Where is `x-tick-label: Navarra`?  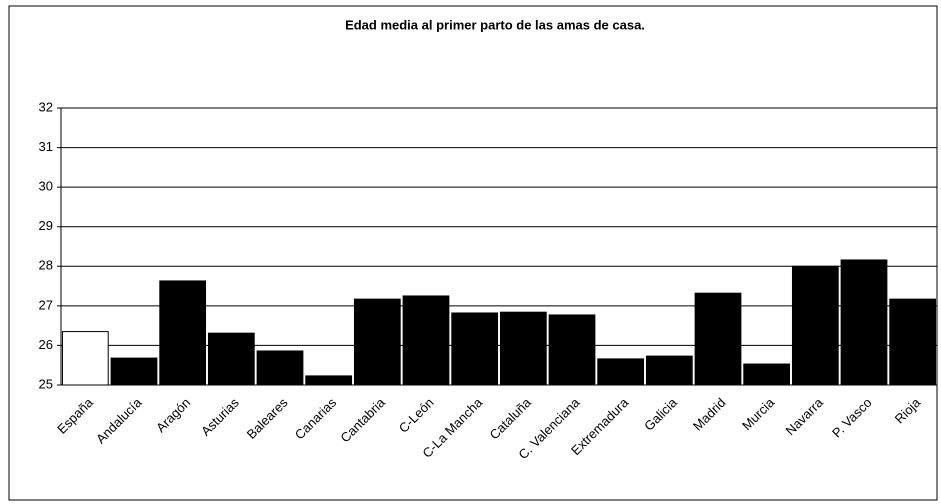 x-tick-label: Navarra is located at coordinates (805, 416).